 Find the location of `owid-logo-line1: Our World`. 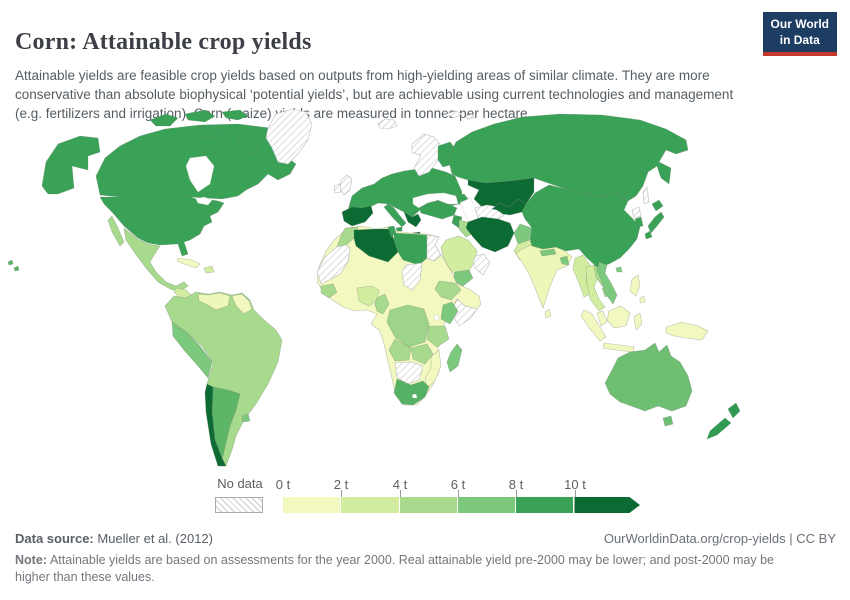

owid-logo-line1: Our World is located at coordinates (799, 24).